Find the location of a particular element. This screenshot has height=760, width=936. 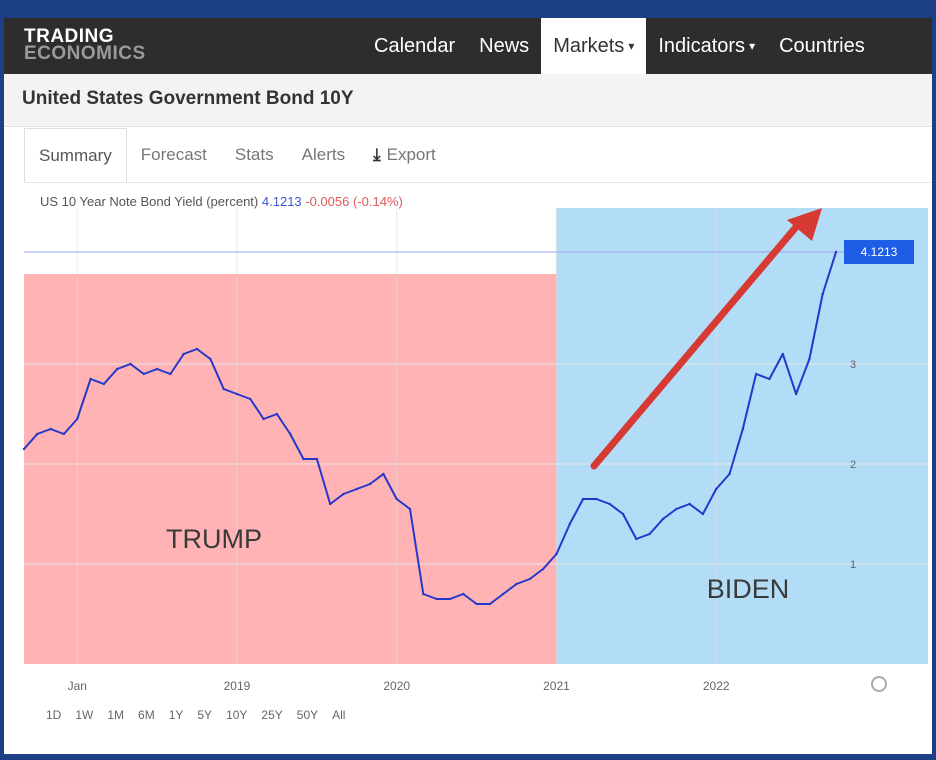

nav-item-news: News is located at coordinates (504, 46).